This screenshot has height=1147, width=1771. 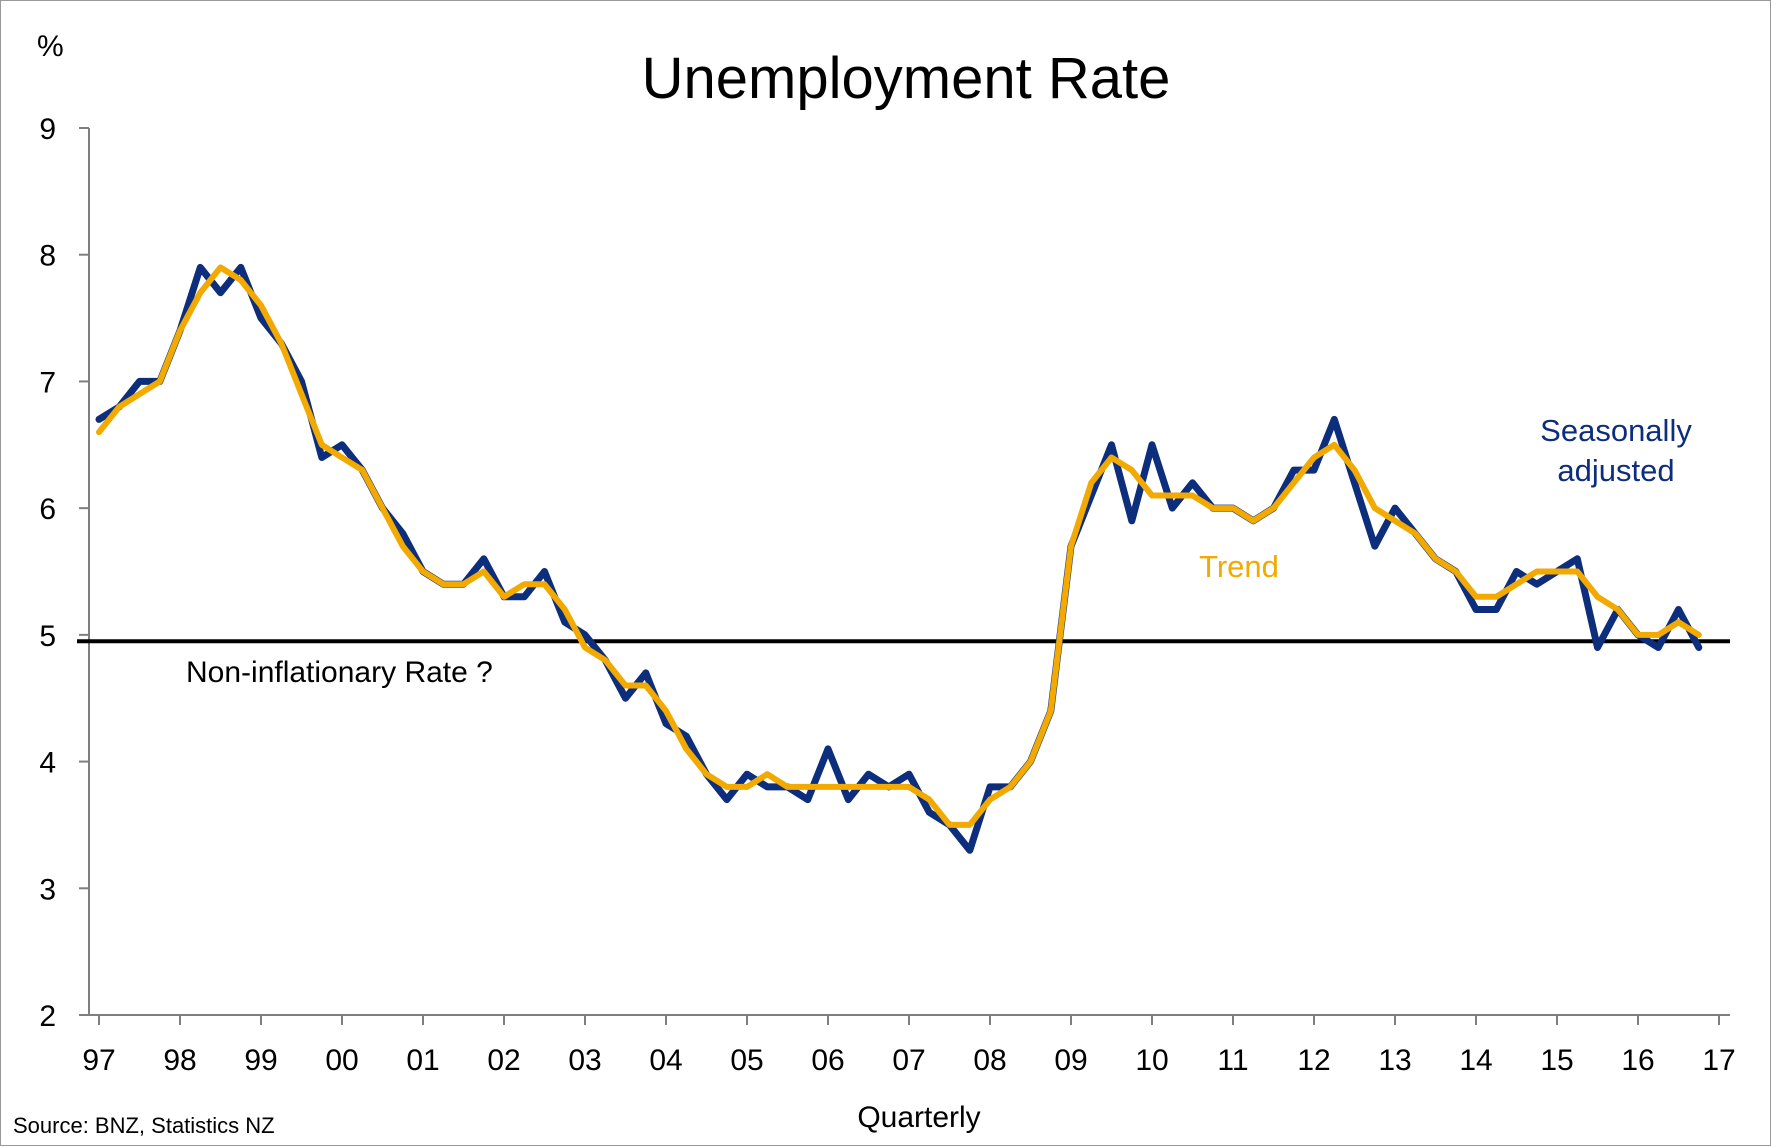 What do you see at coordinates (339, 672) in the screenshot?
I see `reference-line-label: Non-inflationary Rate ?` at bounding box center [339, 672].